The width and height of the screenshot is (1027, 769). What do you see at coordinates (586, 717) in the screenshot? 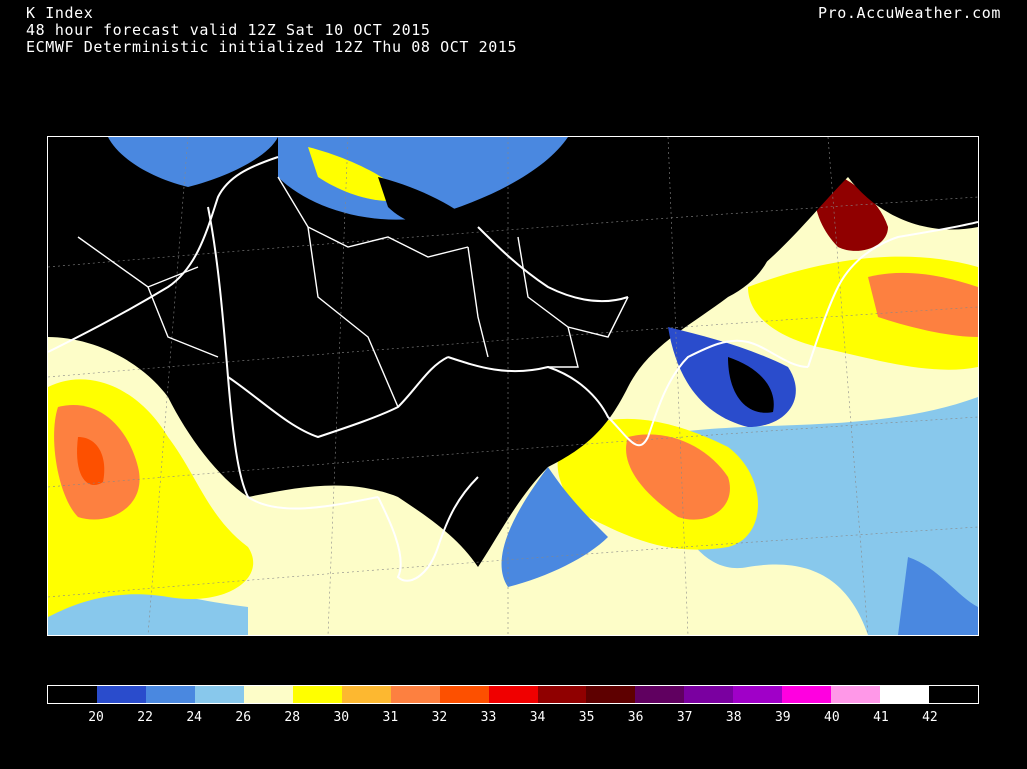
I see `colorbar-tick-label: 35` at bounding box center [586, 717].